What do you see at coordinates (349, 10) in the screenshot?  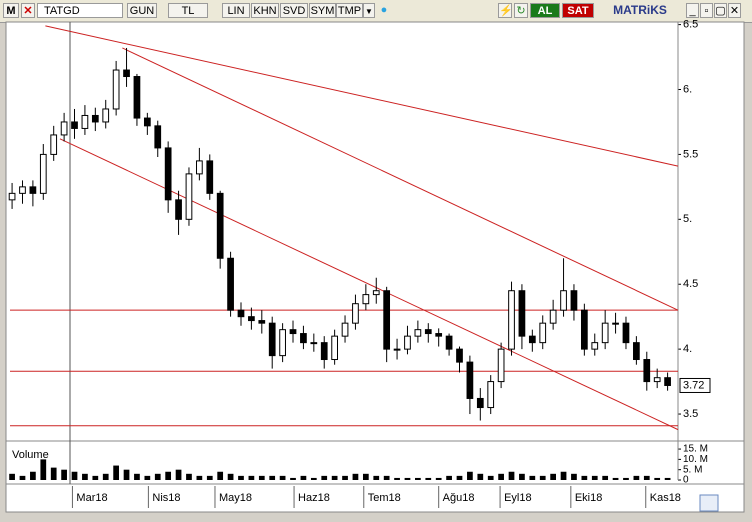 I see `button: TMP` at bounding box center [349, 10].